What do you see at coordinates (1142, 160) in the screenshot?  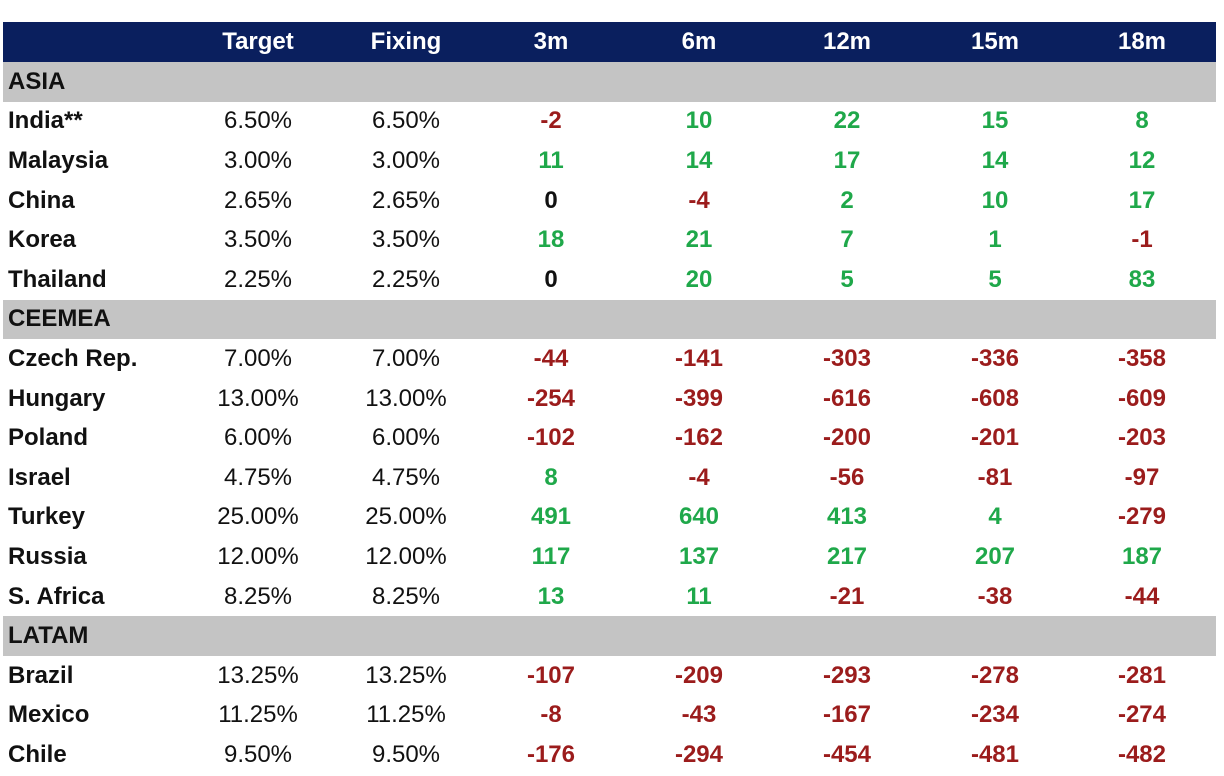 I see `change-18m: 12` at bounding box center [1142, 160].